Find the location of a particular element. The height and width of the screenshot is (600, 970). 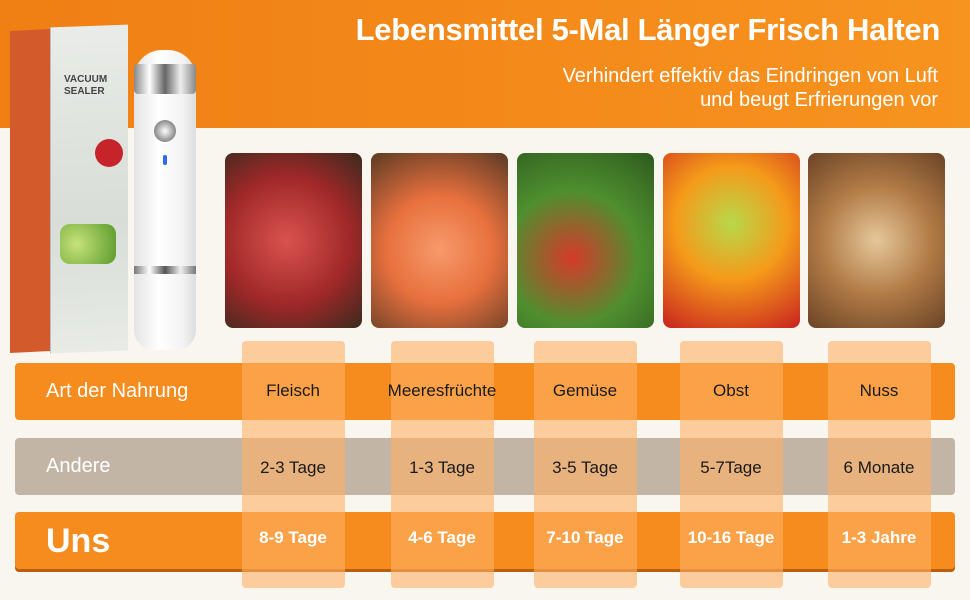

vegetables-photo is located at coordinates (585, 240).